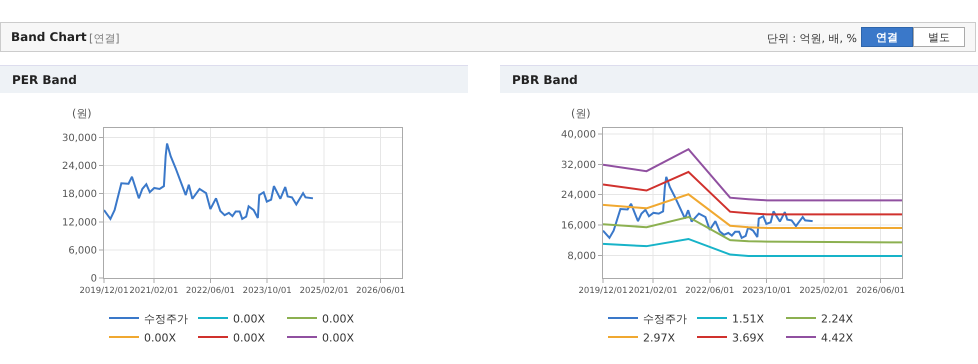  I want to click on legend-label: 1.51X, so click(748, 319).